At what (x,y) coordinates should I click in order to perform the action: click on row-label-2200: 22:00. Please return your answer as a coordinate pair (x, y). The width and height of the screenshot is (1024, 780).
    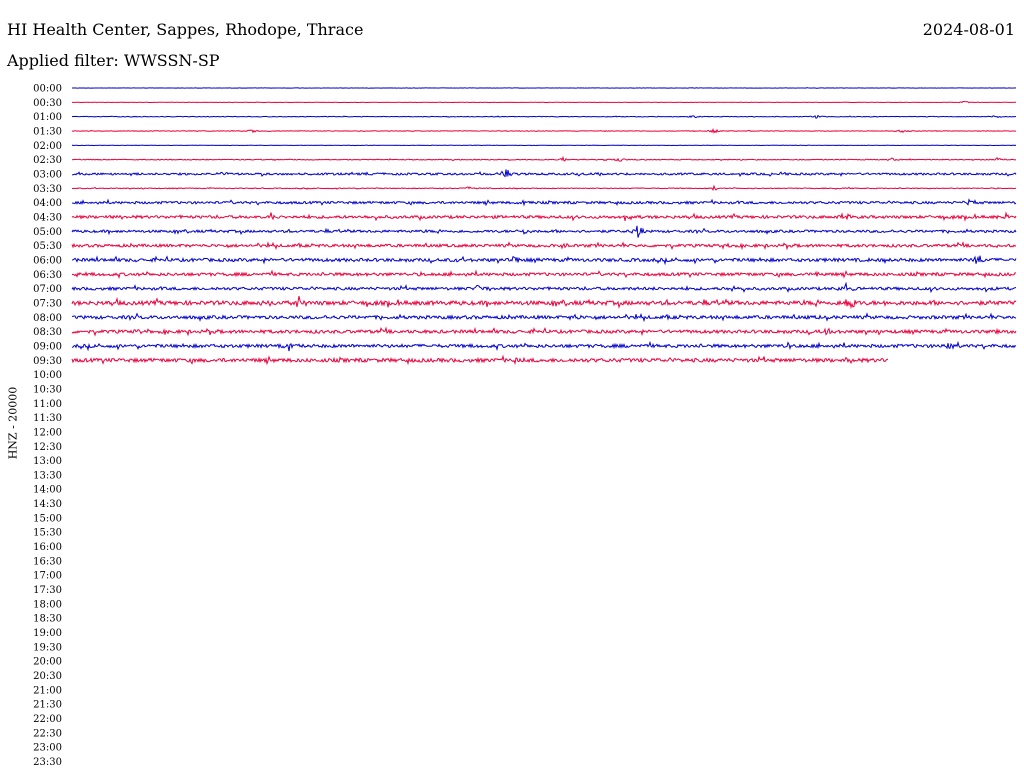
    Looking at the image, I should click on (47, 719).